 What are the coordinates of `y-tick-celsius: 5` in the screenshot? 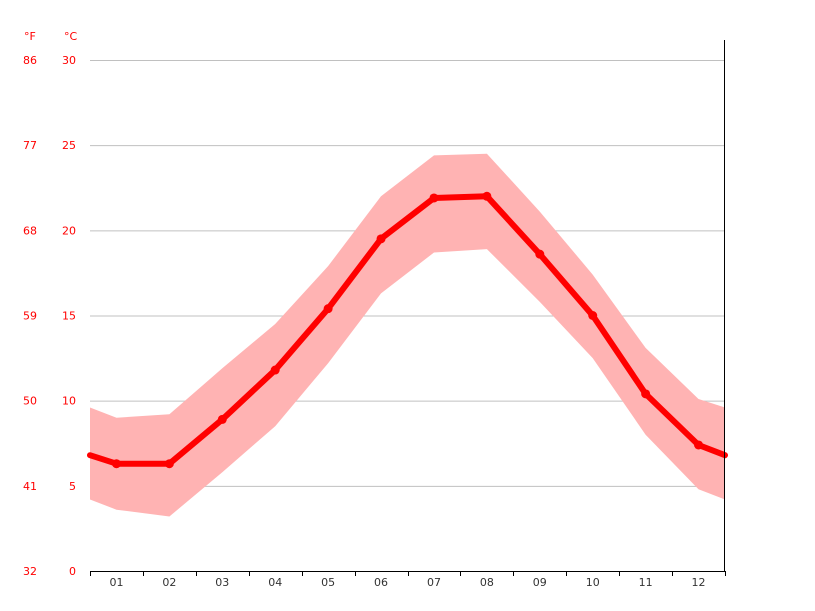 It's located at (72, 486).